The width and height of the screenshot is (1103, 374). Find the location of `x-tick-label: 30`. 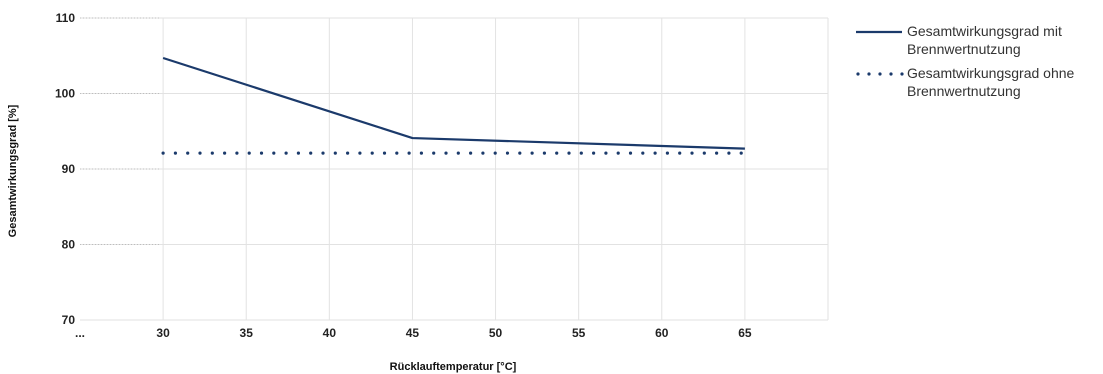

x-tick-label: 30 is located at coordinates (163, 333).